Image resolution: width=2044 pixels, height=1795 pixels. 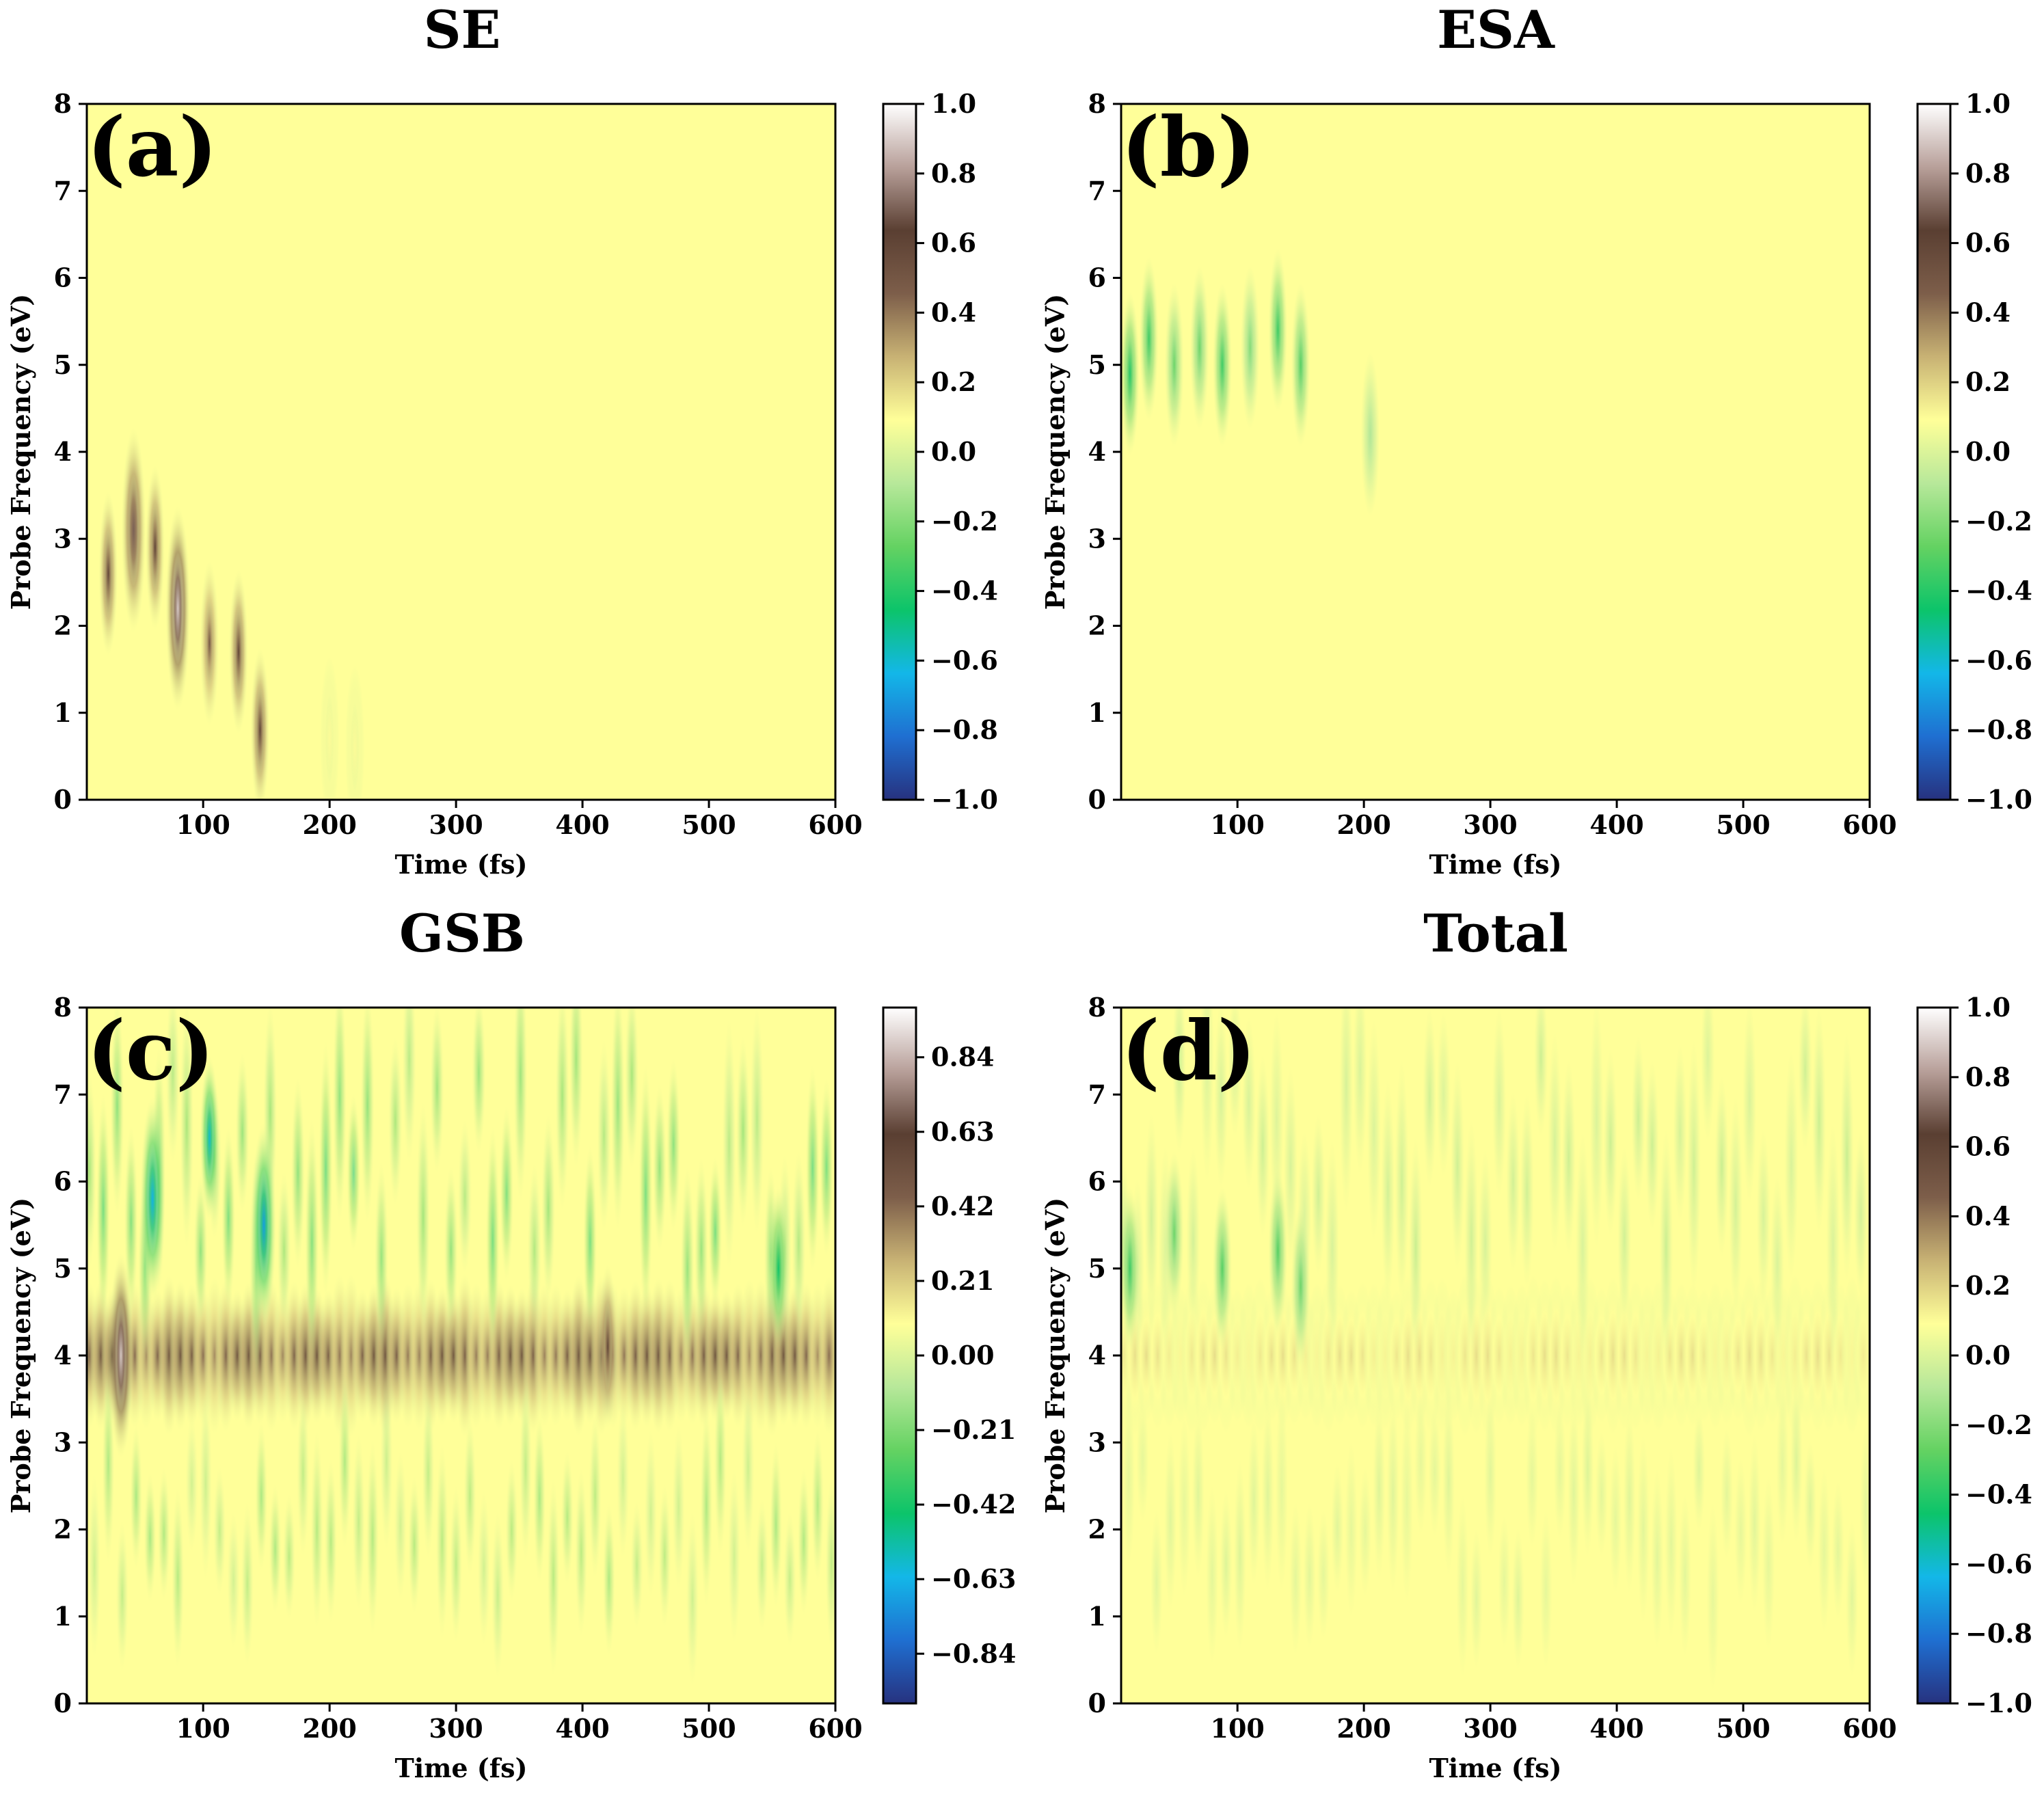 What do you see at coordinates (1097, 1616) in the screenshot?
I see `y-tick-label: 1` at bounding box center [1097, 1616].